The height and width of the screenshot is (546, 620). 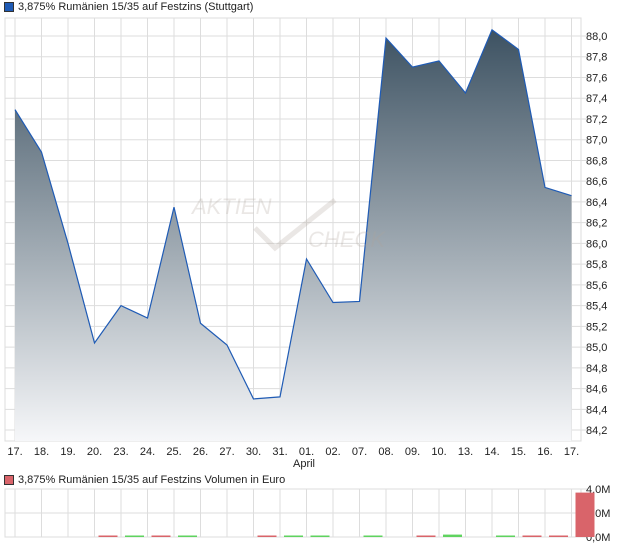 I want to click on y-tick-label: 86,2, so click(x=596, y=224).